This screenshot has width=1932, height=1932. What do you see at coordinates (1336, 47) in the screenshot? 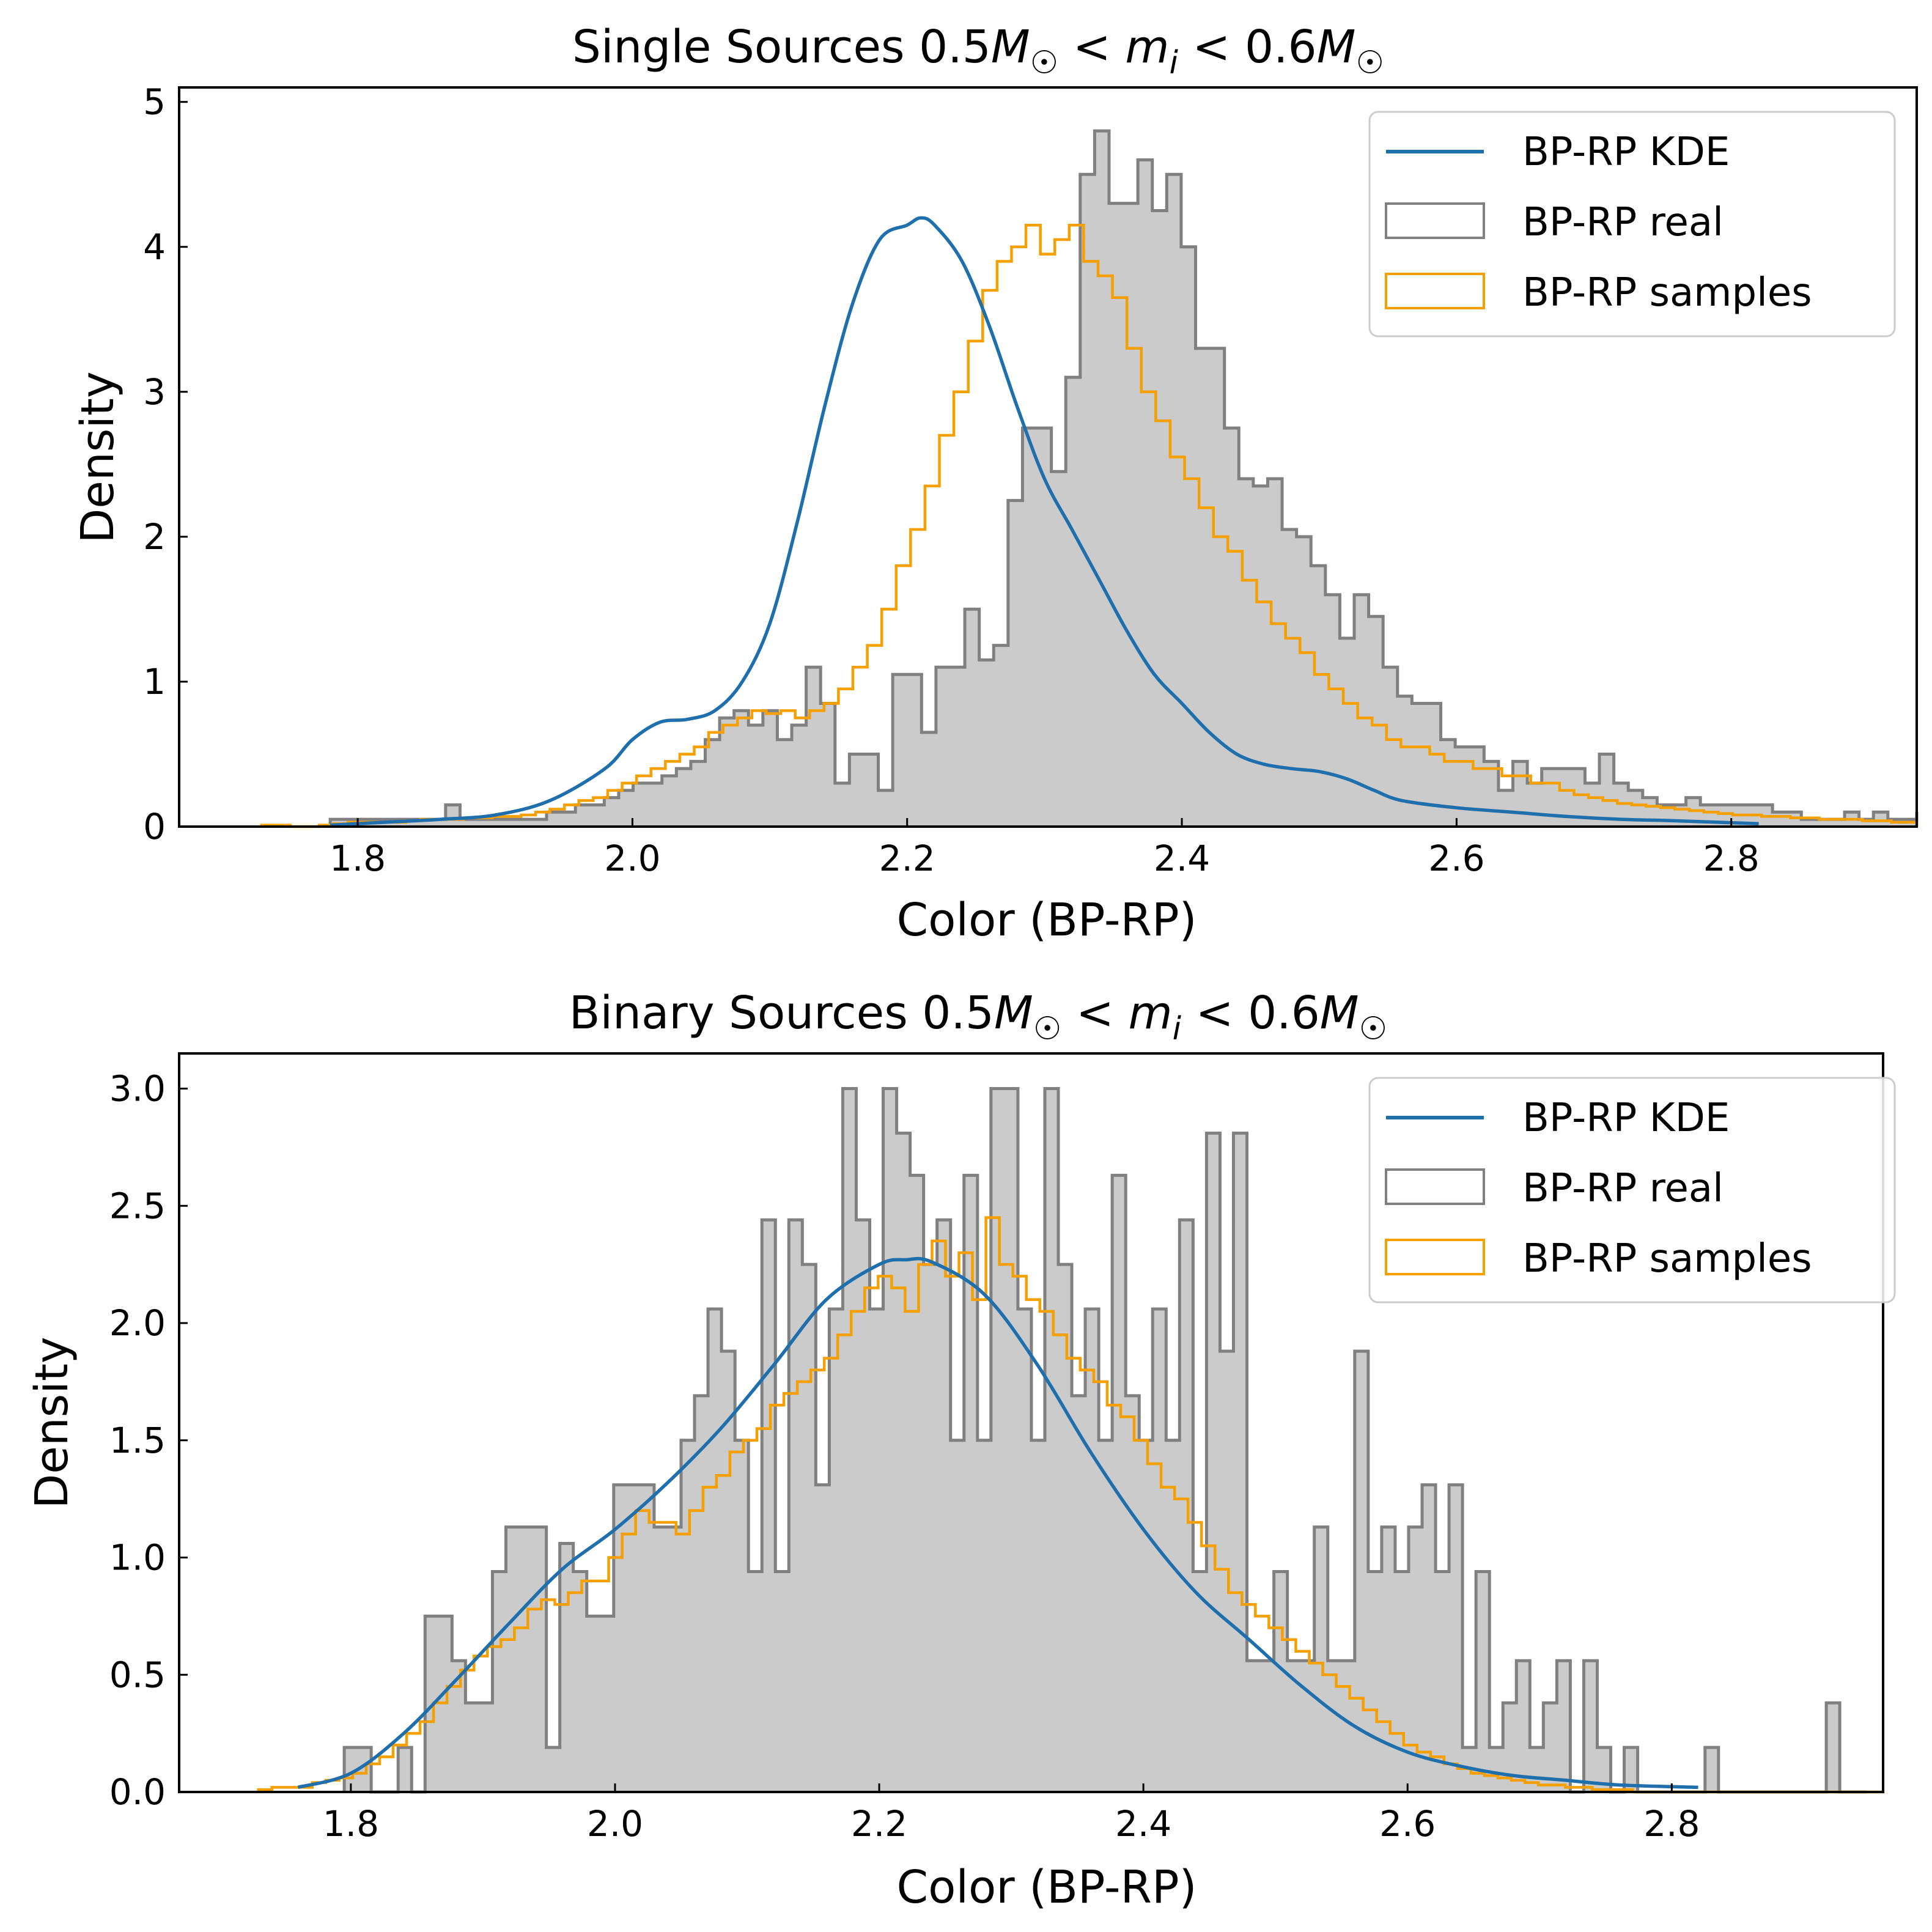
I see `title-M2: M` at bounding box center [1336, 47].